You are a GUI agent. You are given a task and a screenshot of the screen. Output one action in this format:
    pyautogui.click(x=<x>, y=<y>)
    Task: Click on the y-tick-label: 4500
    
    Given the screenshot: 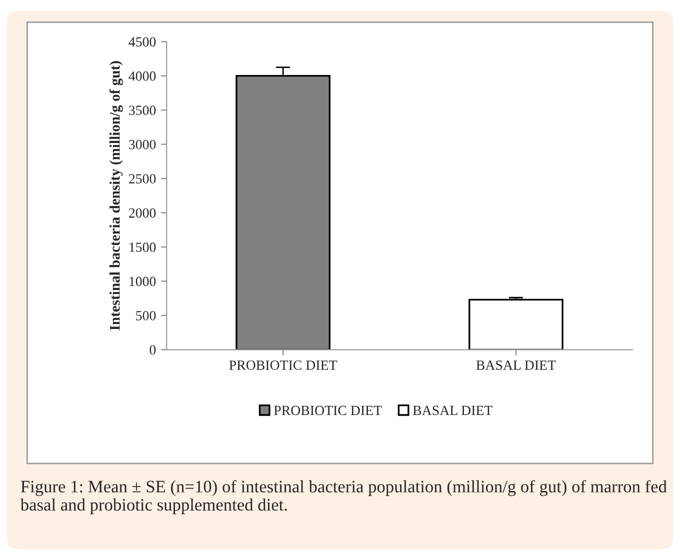 What is the action you would take?
    pyautogui.click(x=142, y=42)
    